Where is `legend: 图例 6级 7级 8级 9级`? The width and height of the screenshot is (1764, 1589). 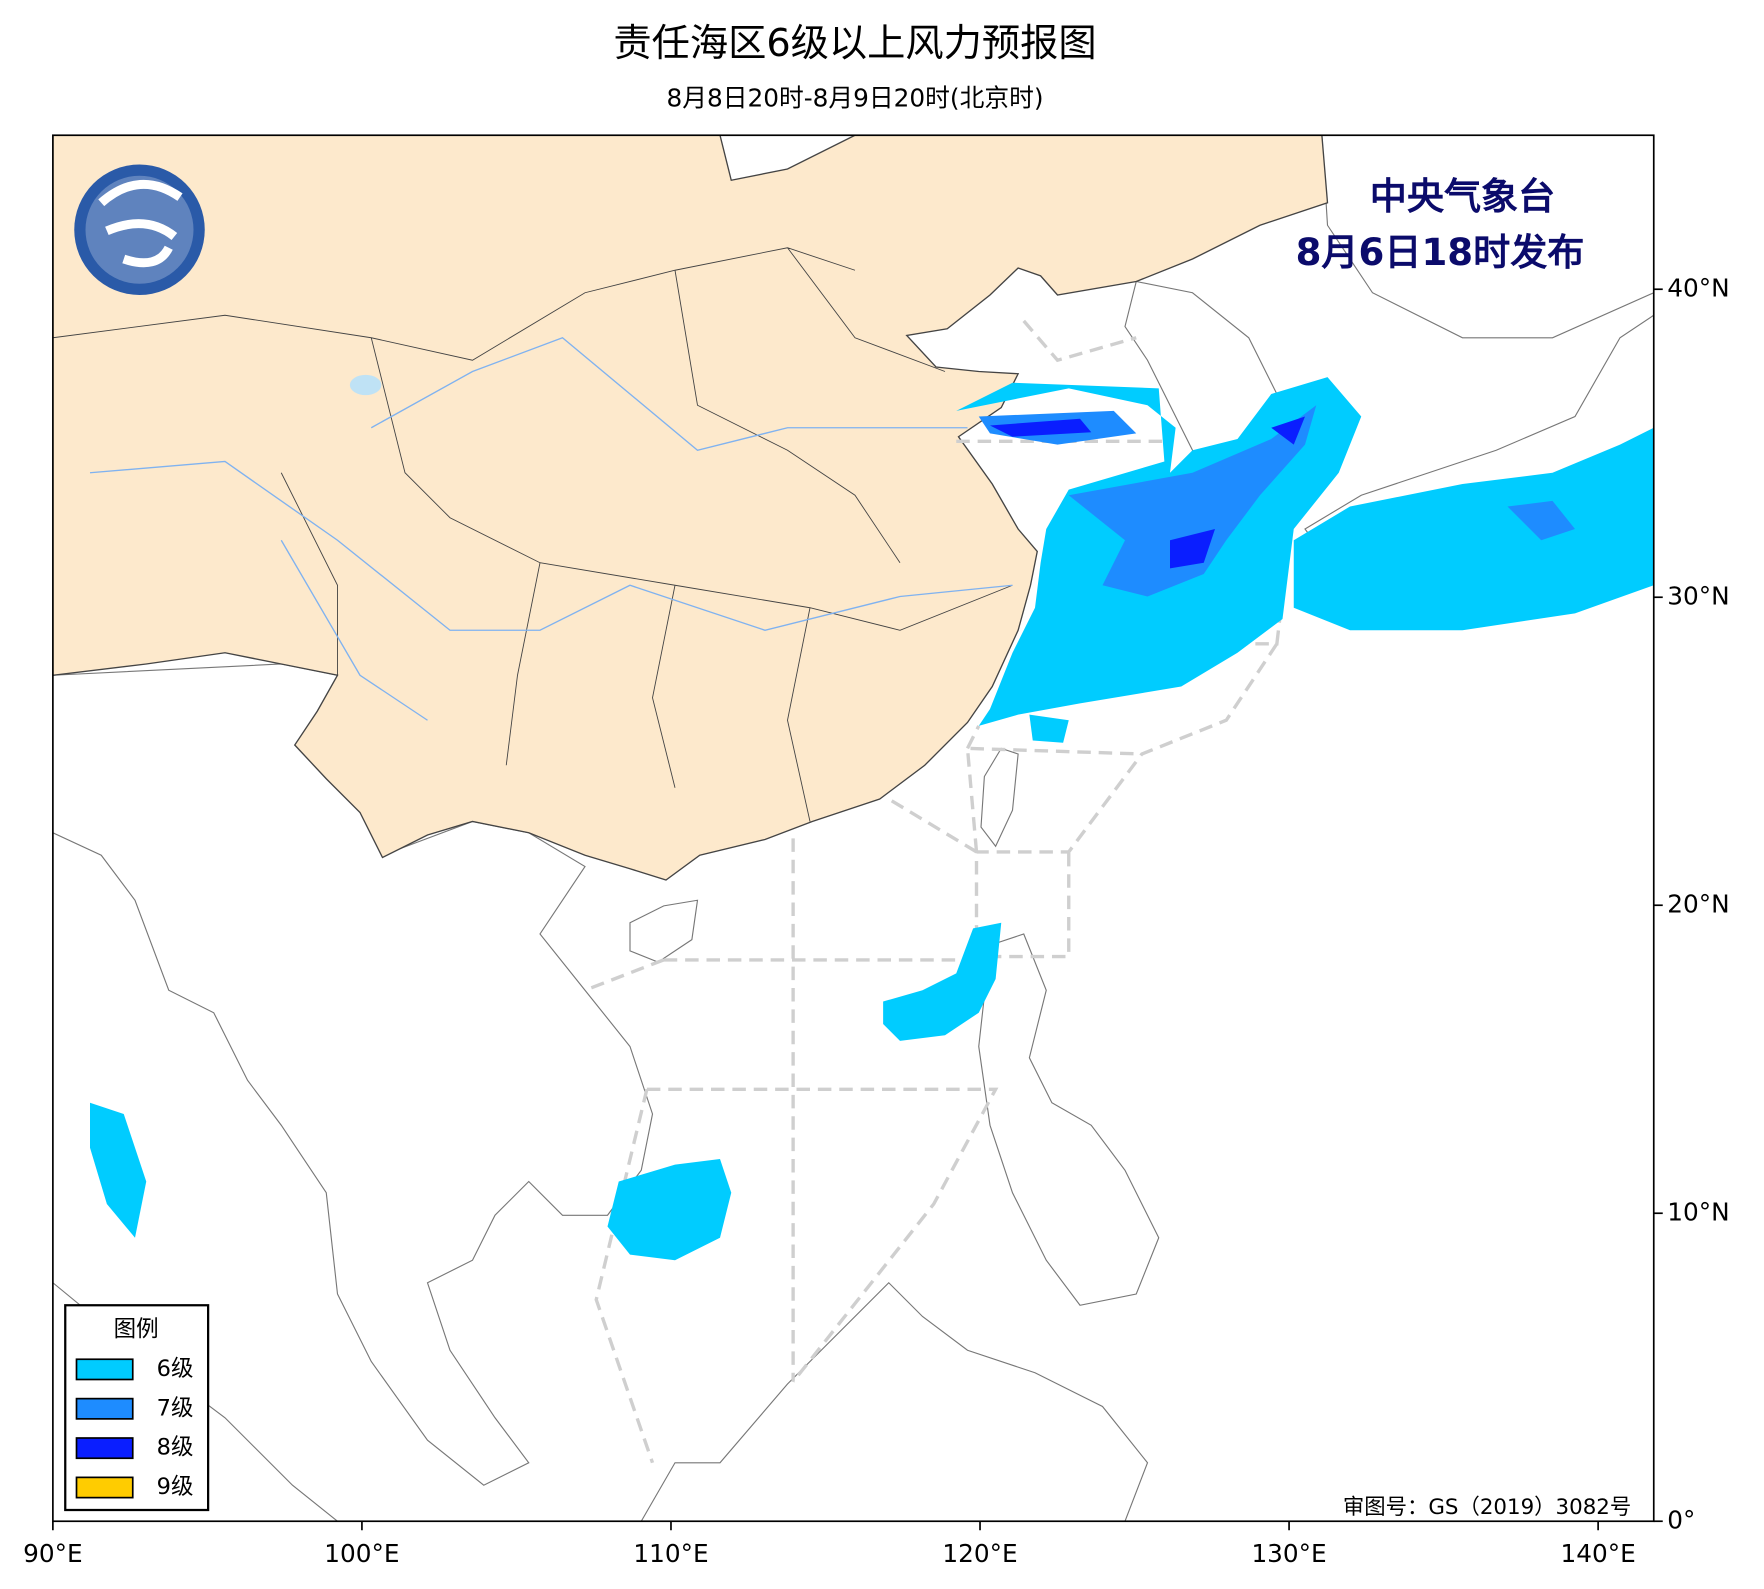
legend: 图例 6级 7级 8级 9级 is located at coordinates (137, 1408).